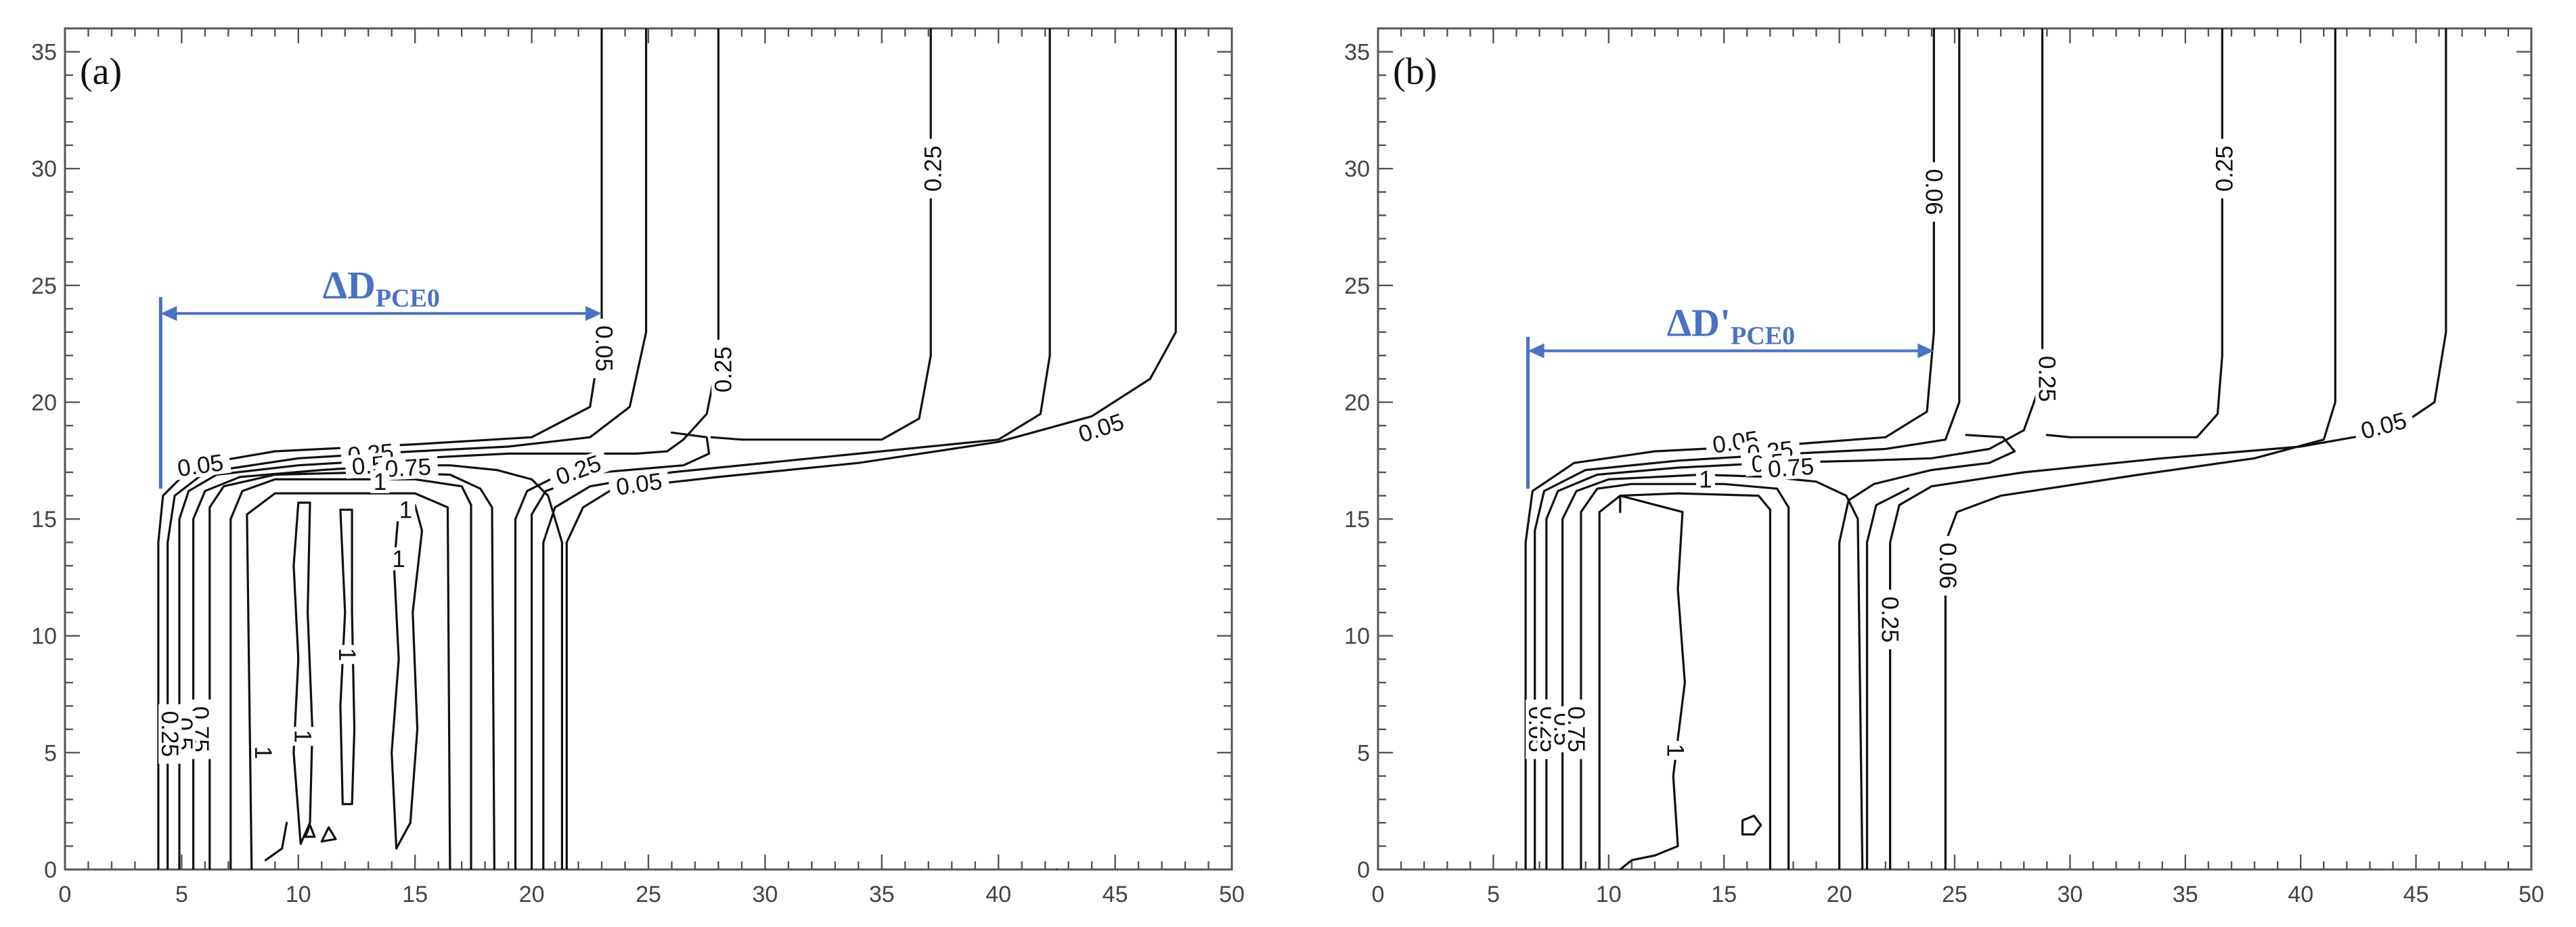 The width and height of the screenshot is (2576, 927). Describe the element at coordinates (380, 376) in the screenshot. I see `delta-d-annotation: ΔDPCE0` at that location.